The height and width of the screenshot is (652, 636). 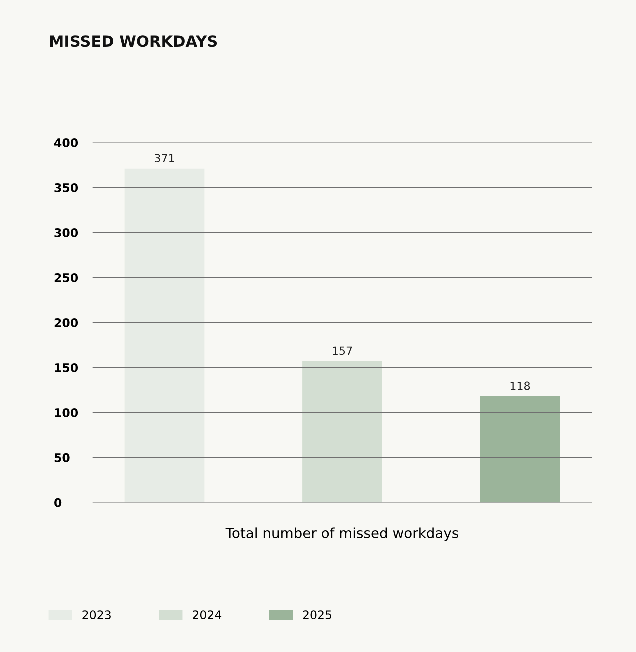 What do you see at coordinates (62, 457) in the screenshot?
I see `y-tick-label: 50` at bounding box center [62, 457].